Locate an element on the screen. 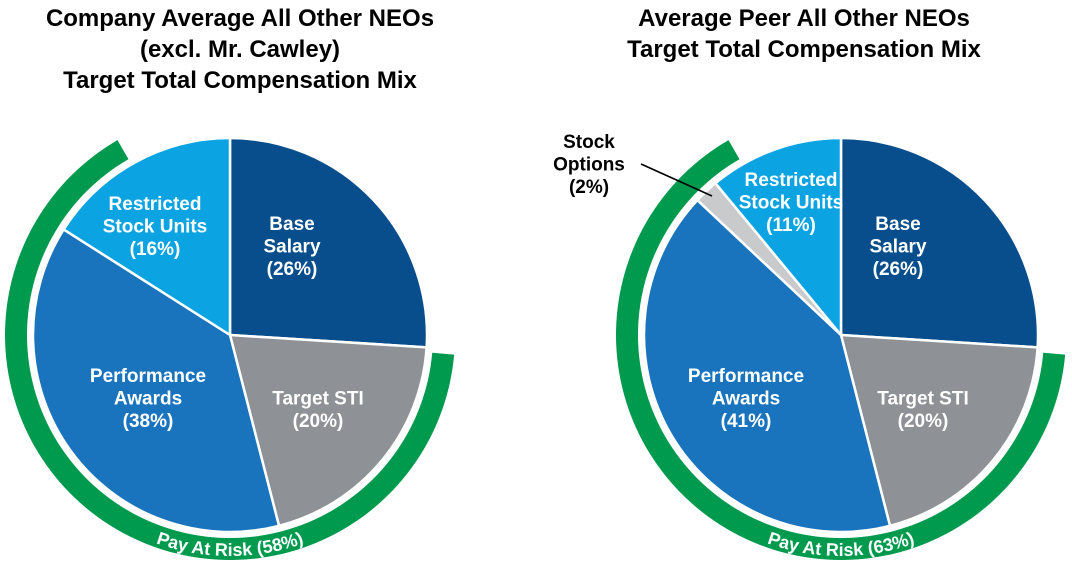 The width and height of the screenshot is (1072, 566). slice-label-stock-options: Stock Options (2%) is located at coordinates (589, 165).